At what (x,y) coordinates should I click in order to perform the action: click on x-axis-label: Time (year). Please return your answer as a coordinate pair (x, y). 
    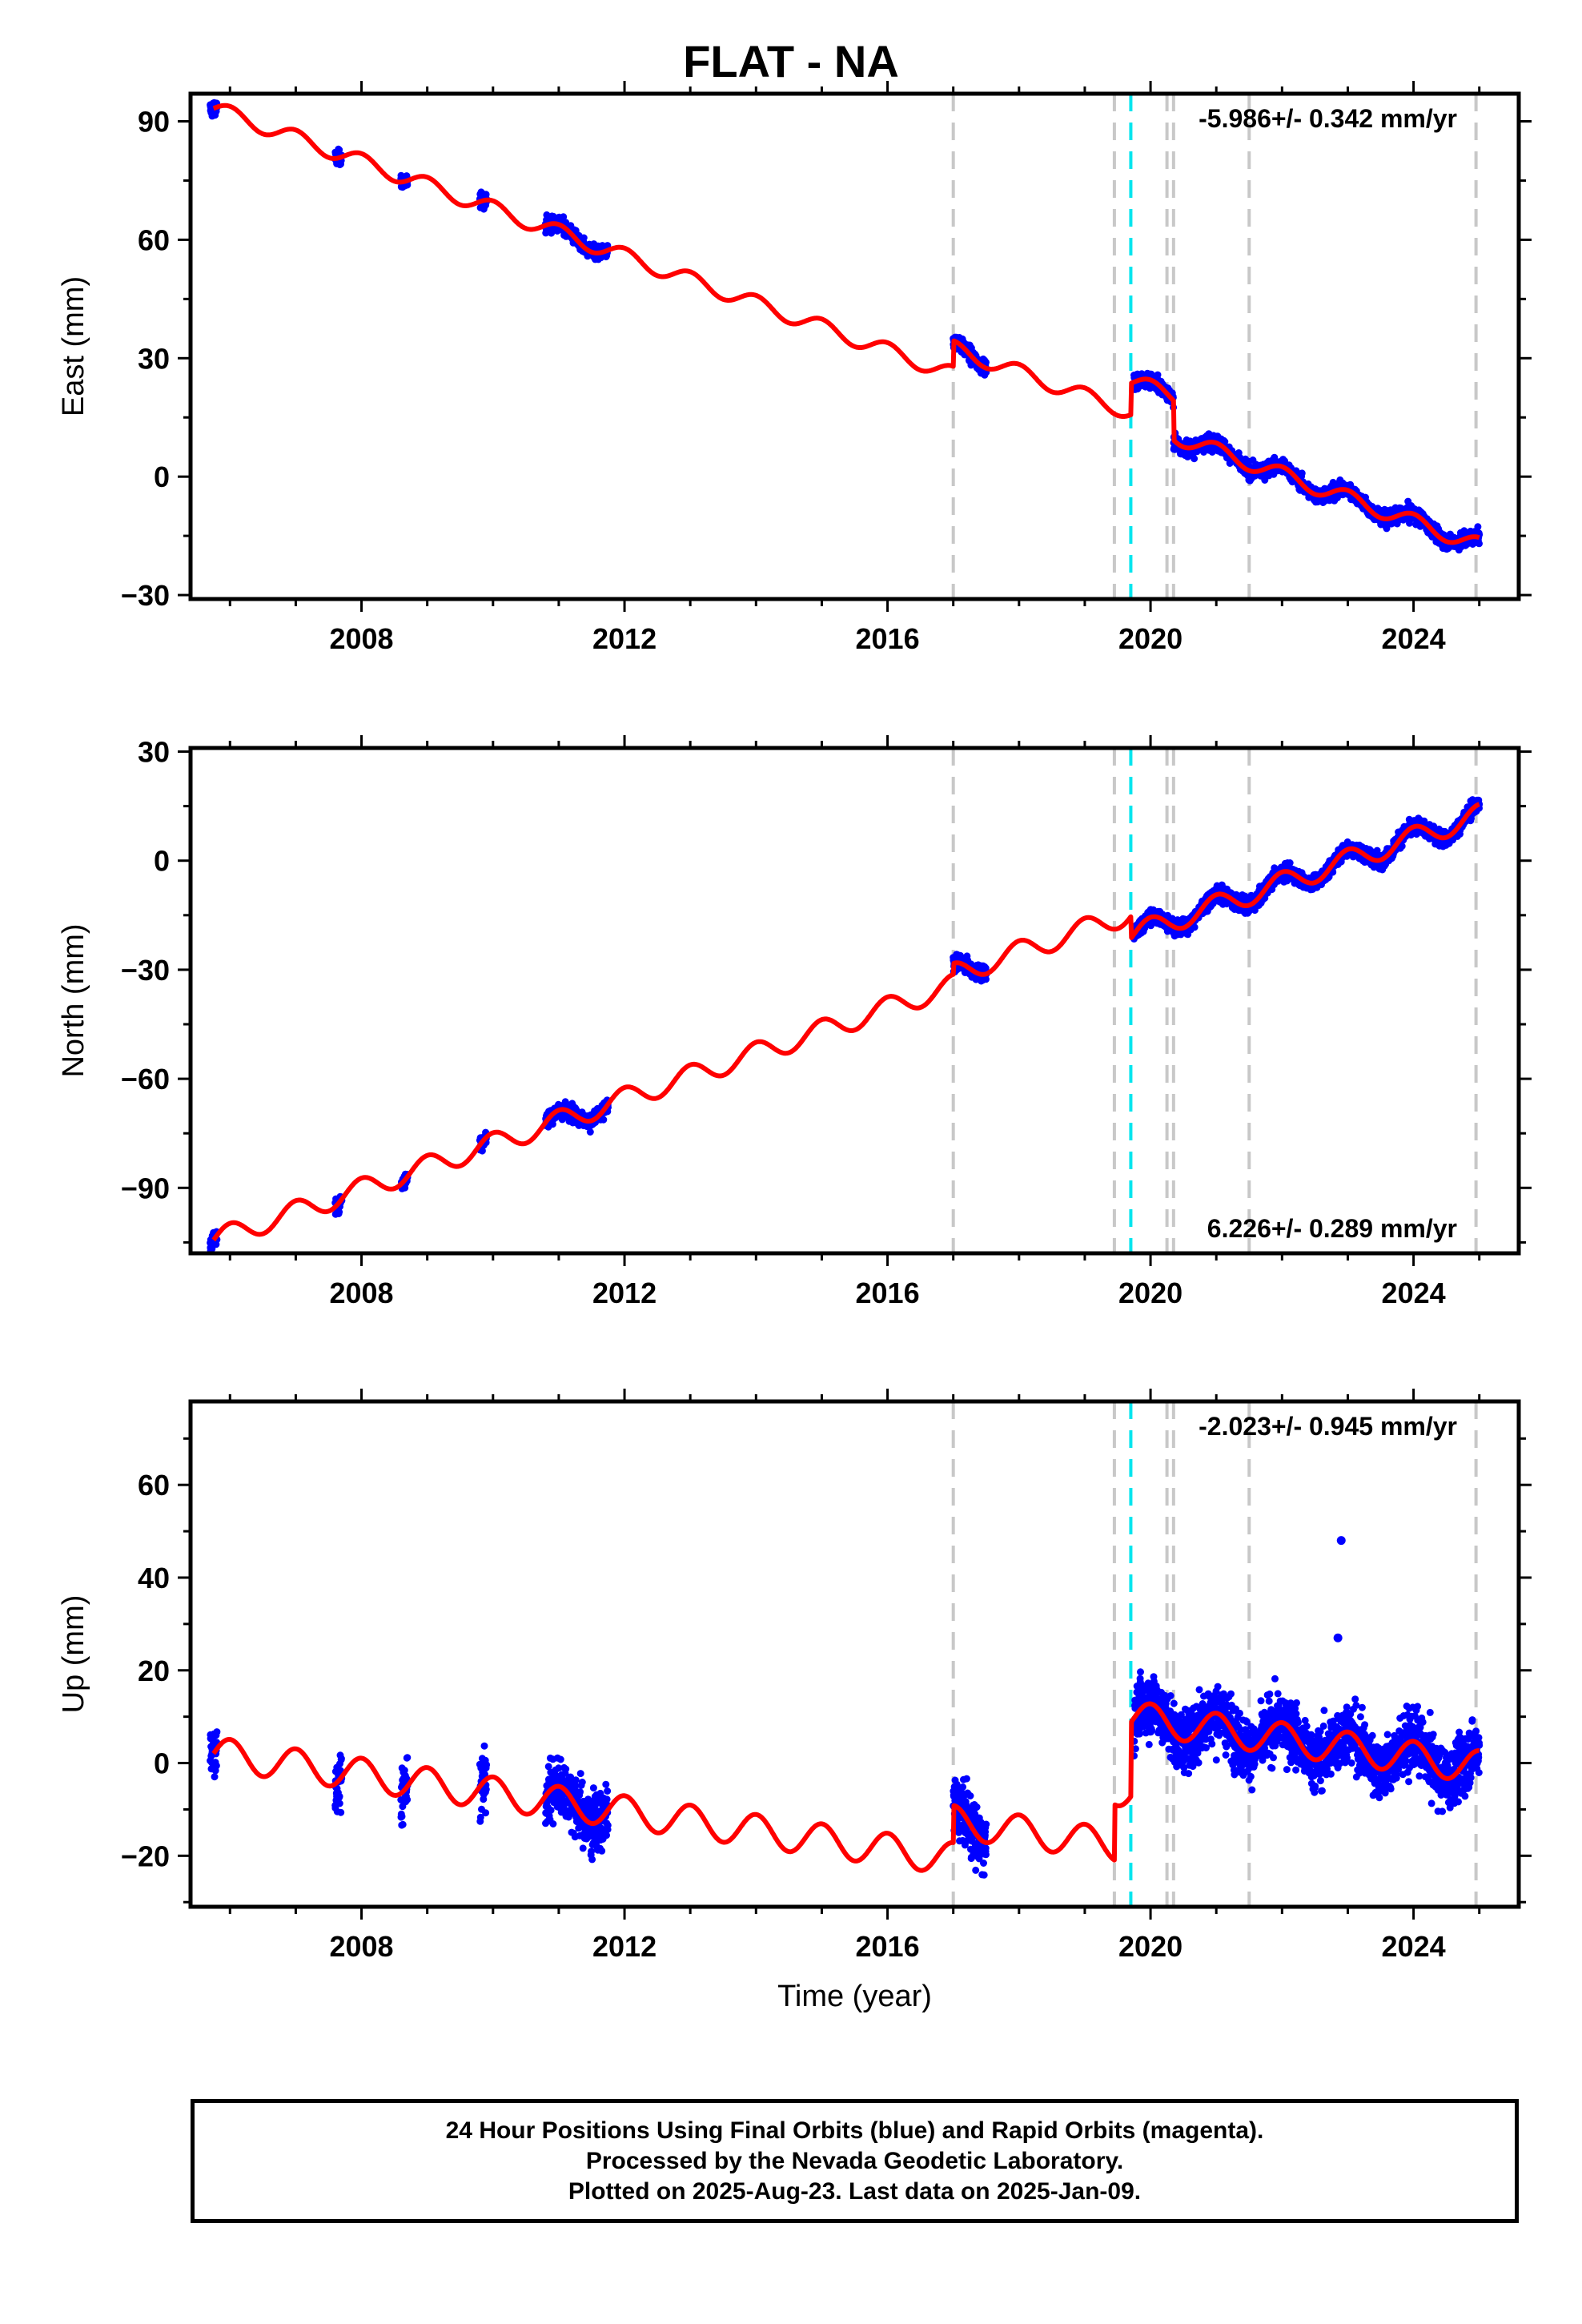
    Looking at the image, I should click on (854, 1996).